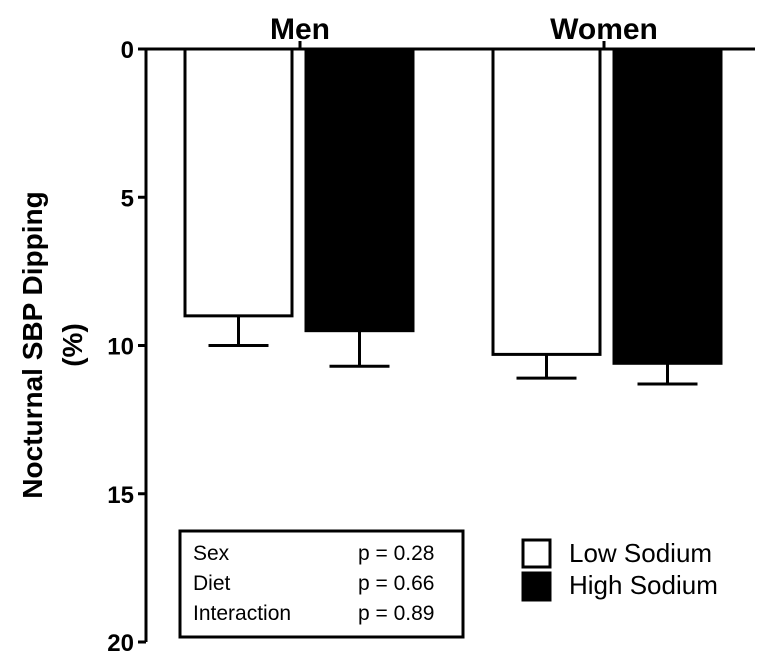 This screenshot has height=663, width=758. I want to click on y-axis-label-line-2: (%), so click(72, 345).